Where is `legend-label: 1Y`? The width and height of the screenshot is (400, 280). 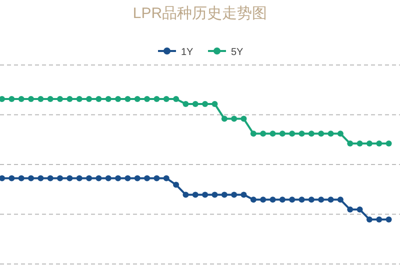 legend-label: 1Y is located at coordinates (187, 52).